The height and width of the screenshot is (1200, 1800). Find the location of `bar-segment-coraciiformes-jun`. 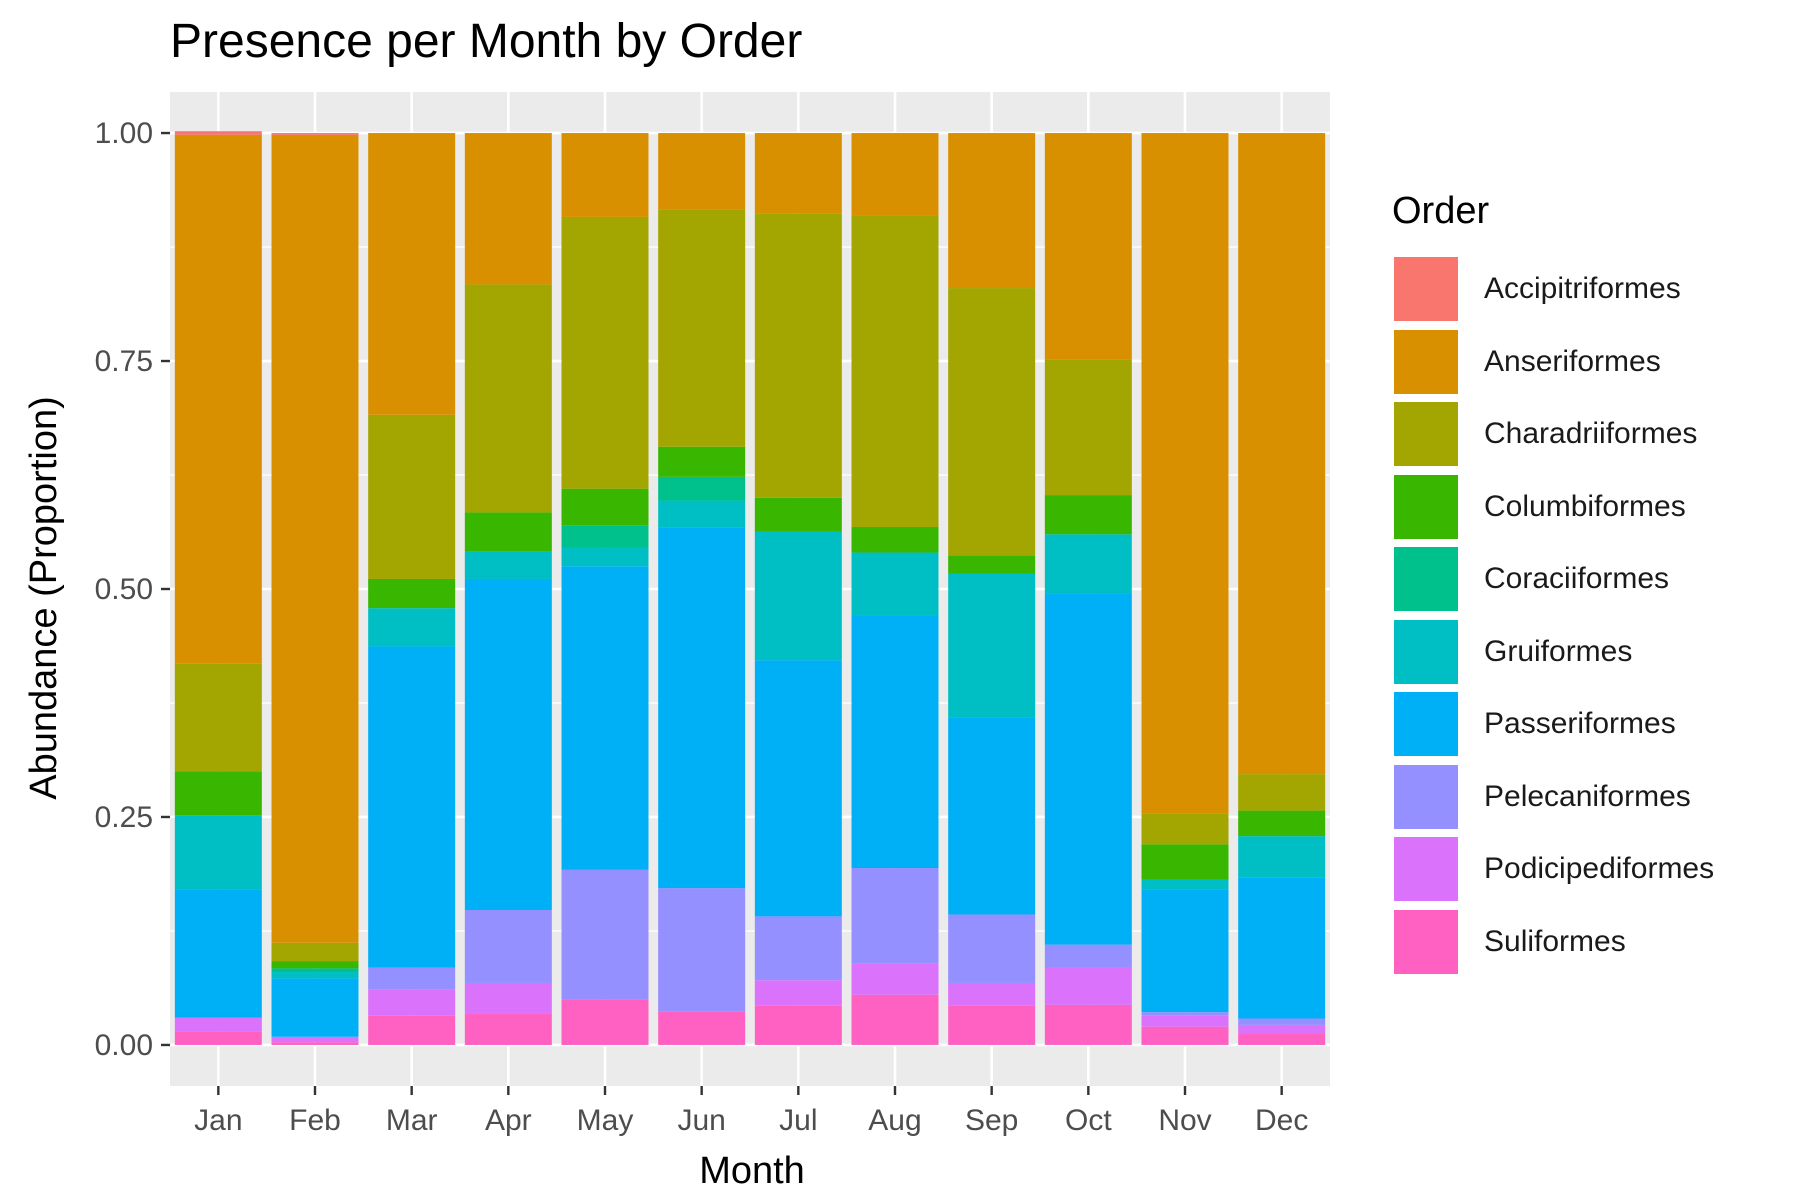

bar-segment-coraciiformes-jun is located at coordinates (702, 488).